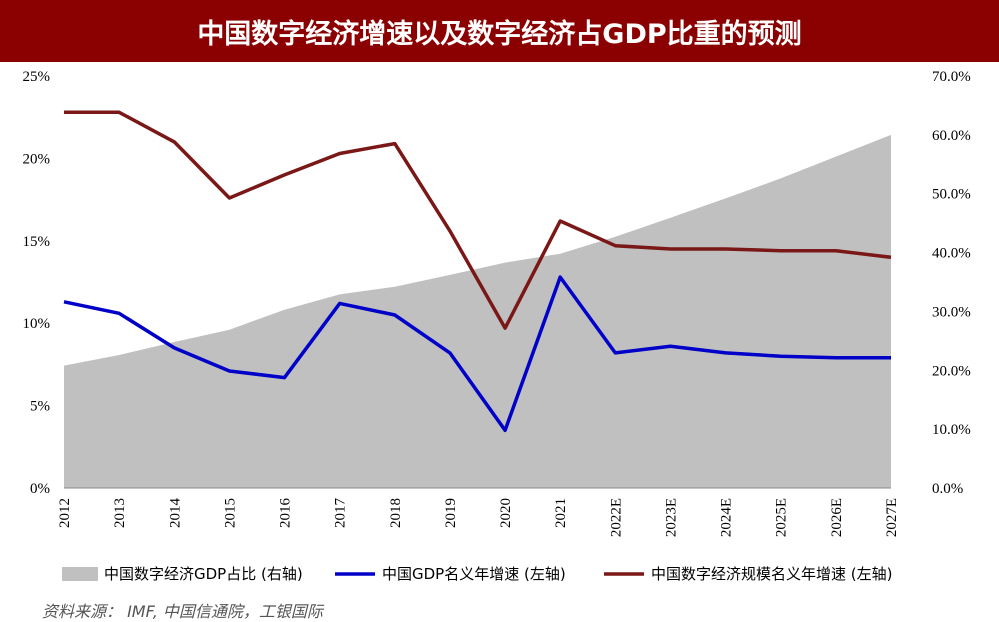 This screenshot has width=999, height=622. I want to click on x-tick-label: 2021, so click(561, 513).